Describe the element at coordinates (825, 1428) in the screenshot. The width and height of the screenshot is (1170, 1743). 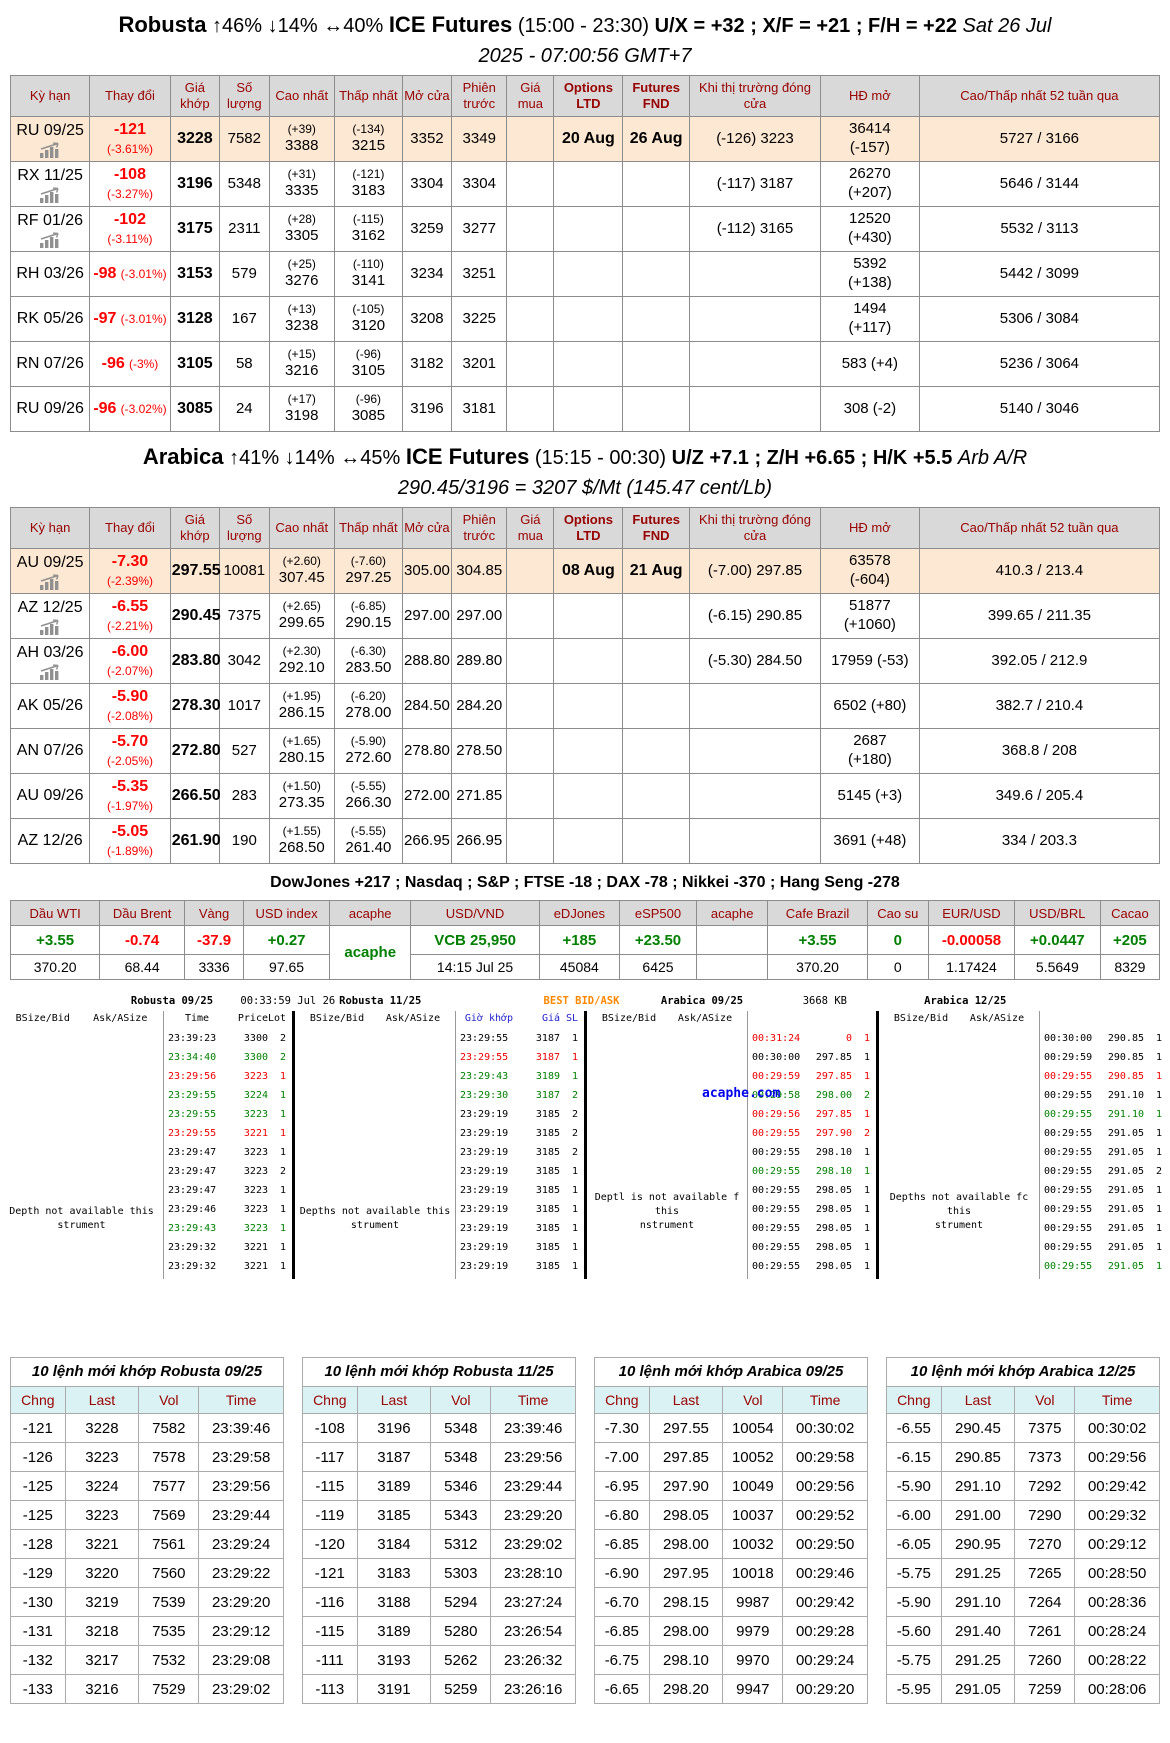
I see `fills-cell: 00:30:02` at that location.